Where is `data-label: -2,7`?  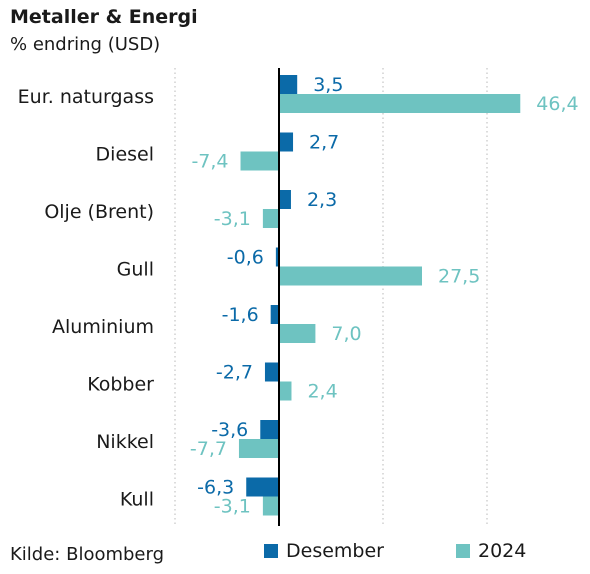 data-label: -2,7 is located at coordinates (234, 373).